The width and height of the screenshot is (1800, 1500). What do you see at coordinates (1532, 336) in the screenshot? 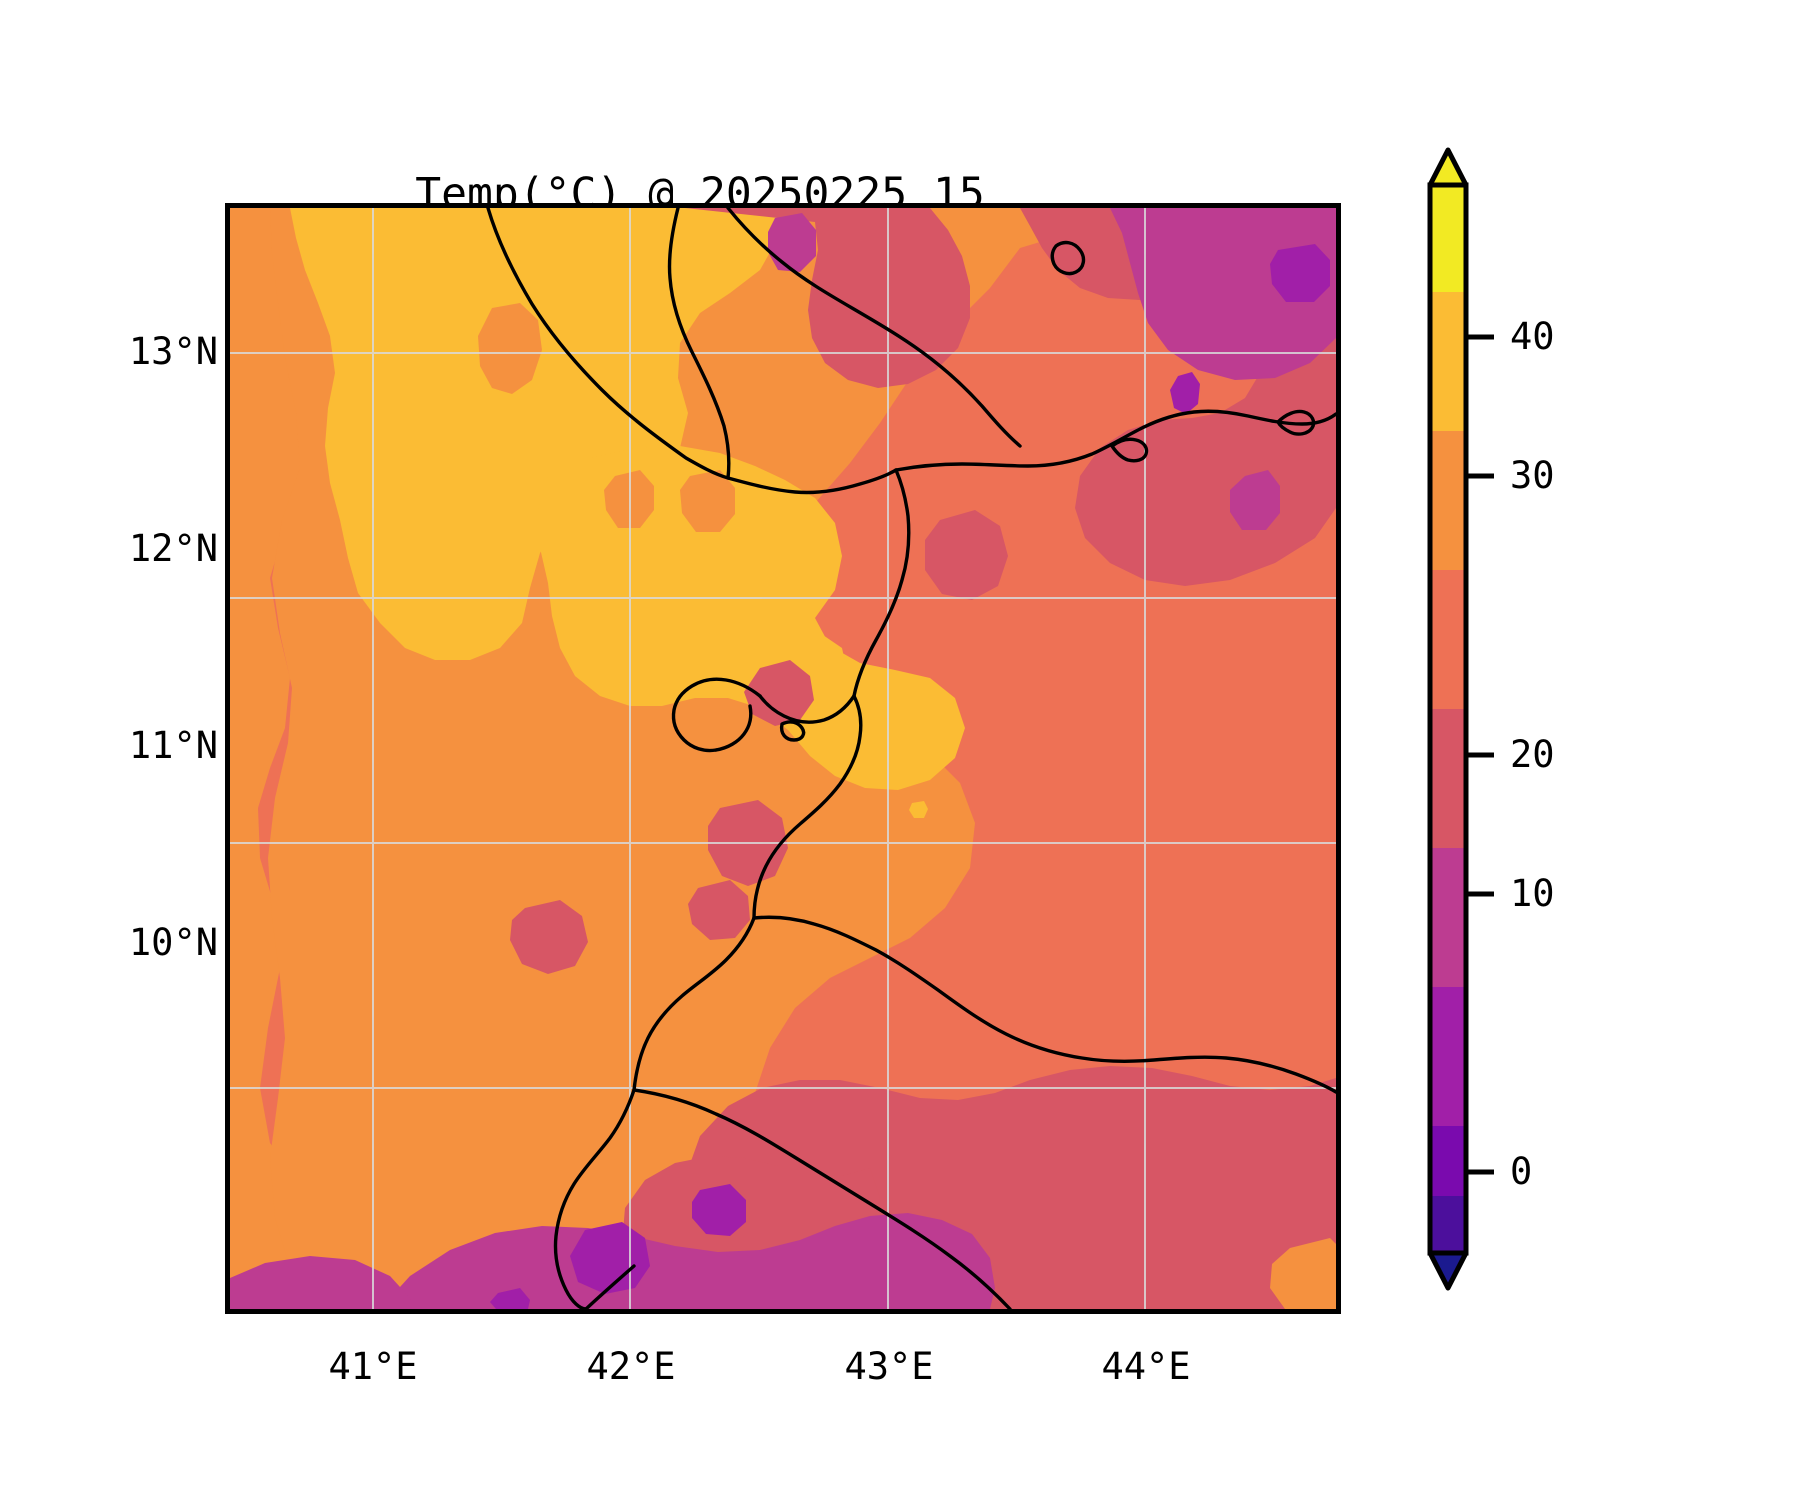
I see `colorbar-tick-label-40: 40` at bounding box center [1532, 336].